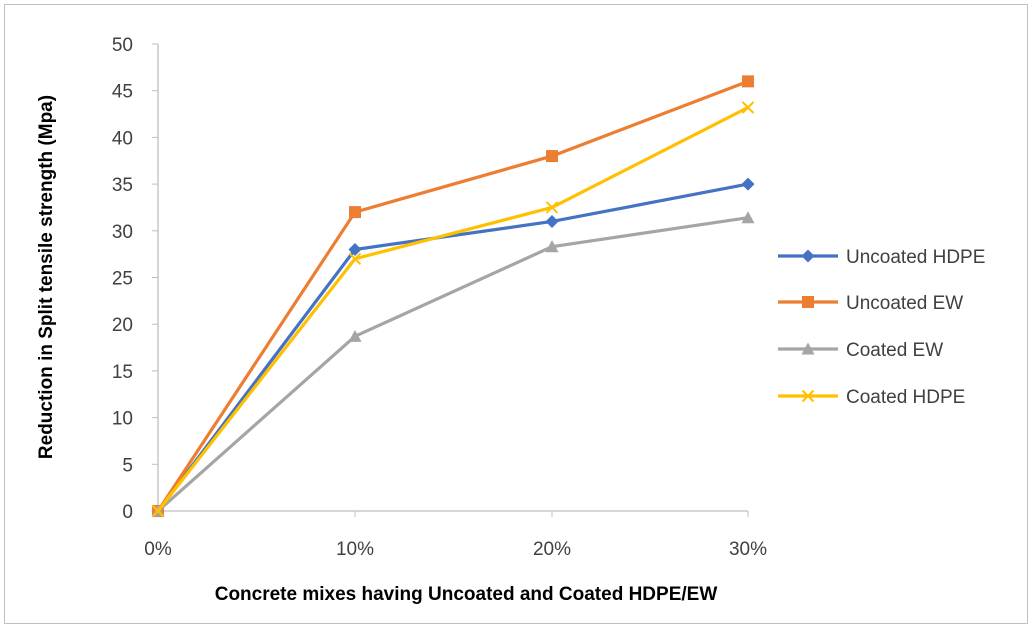 Image resolution: width=1036 pixels, height=630 pixels. Describe the element at coordinates (127, 465) in the screenshot. I see `y-tick-label: 5` at that location.